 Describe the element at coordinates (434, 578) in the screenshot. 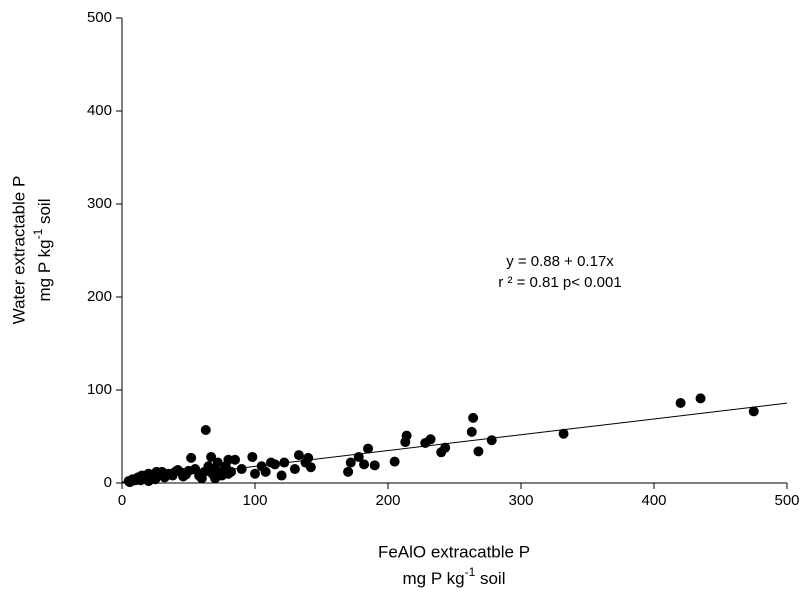

I see `x-axis-label: mg P kg` at that location.